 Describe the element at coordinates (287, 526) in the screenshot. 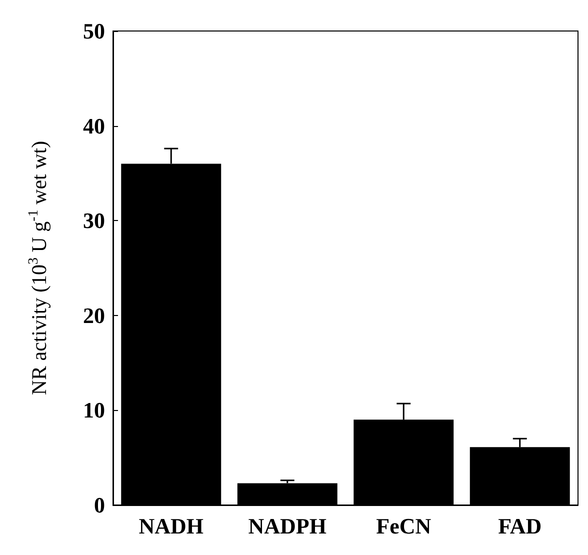

I see `x-tick-label: NADPH` at that location.